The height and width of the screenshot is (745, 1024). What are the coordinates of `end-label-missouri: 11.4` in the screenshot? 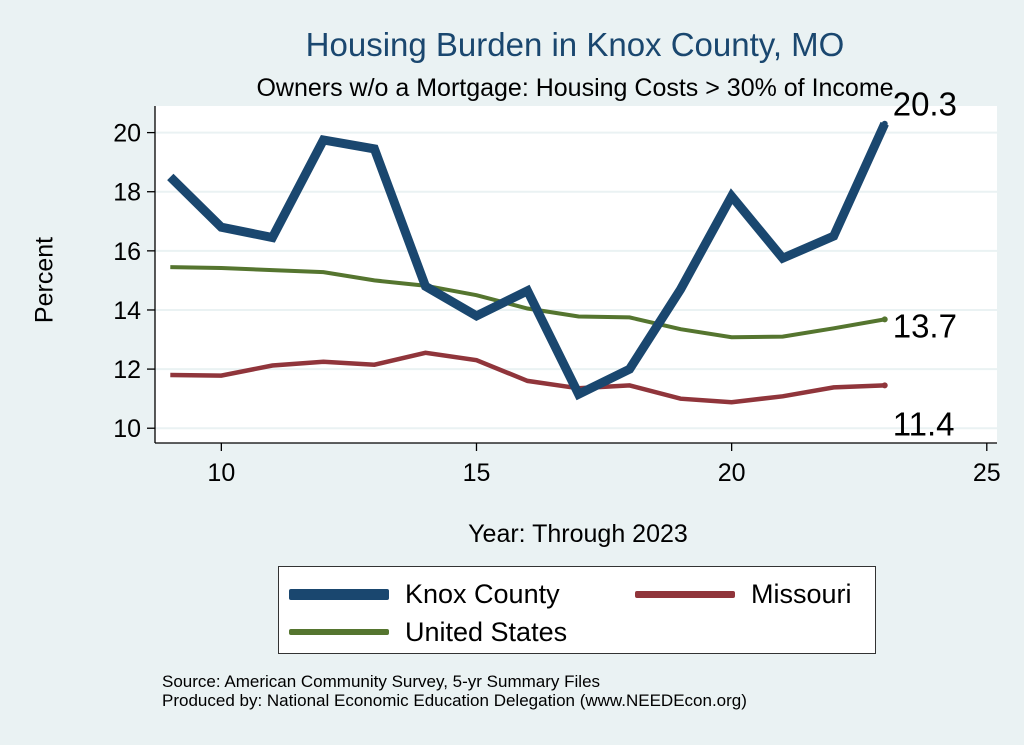 It's located at (924, 423).